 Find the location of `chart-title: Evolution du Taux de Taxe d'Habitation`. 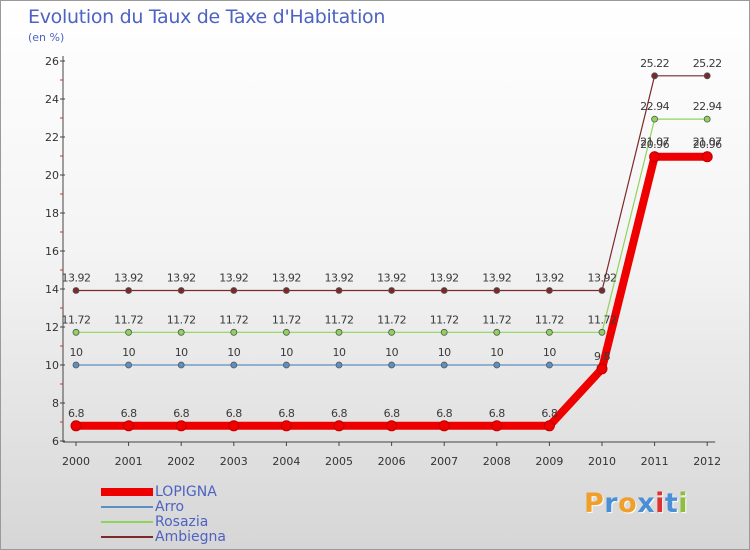

chart-title: Evolution du Taux de Taxe d'Habitation is located at coordinates (207, 17).